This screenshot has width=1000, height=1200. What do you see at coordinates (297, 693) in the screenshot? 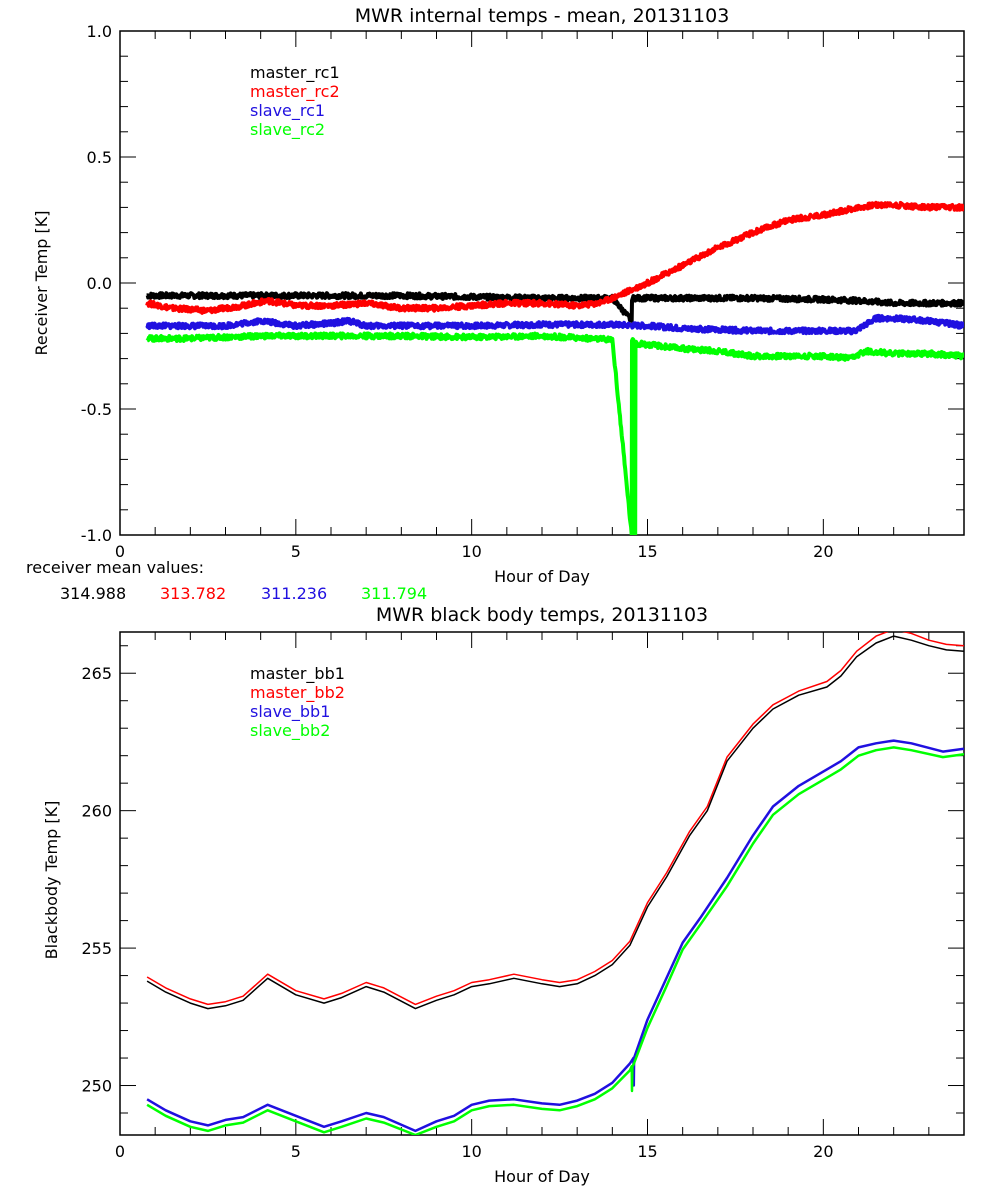
I see `legend-entry-master_bb2: master_bb2` at bounding box center [297, 693].